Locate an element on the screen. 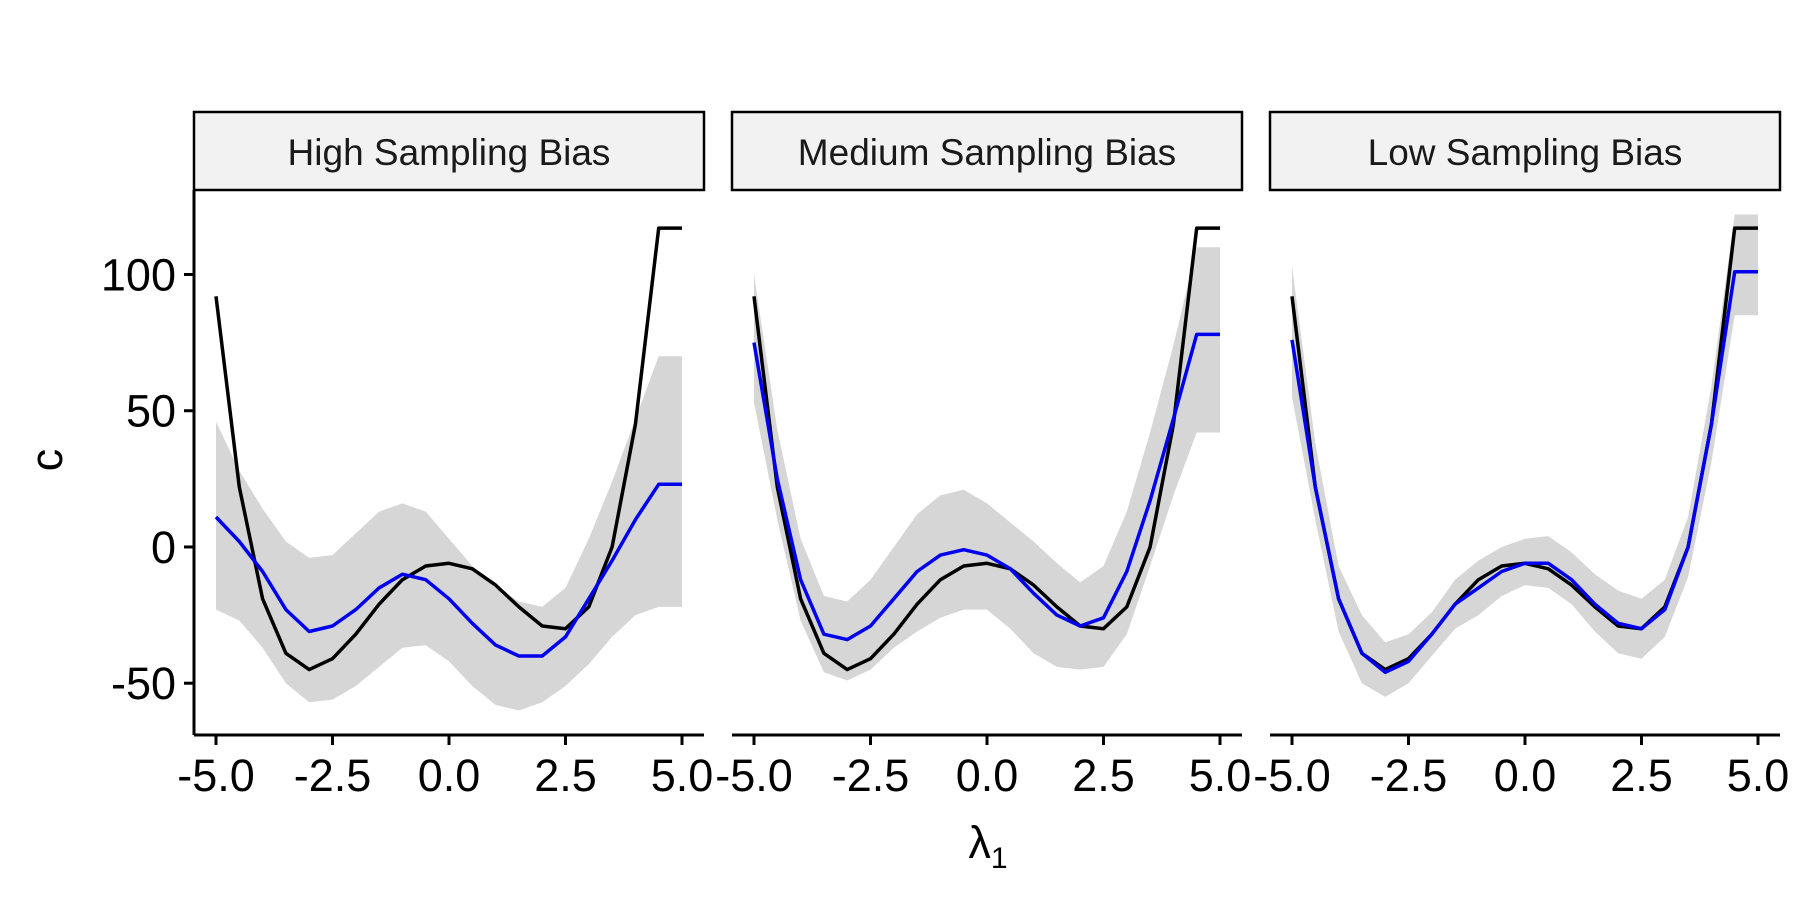 Image resolution: width=1800 pixels, height=905 pixels. x-tick-label-panel-1: 5.0 is located at coordinates (682, 775).